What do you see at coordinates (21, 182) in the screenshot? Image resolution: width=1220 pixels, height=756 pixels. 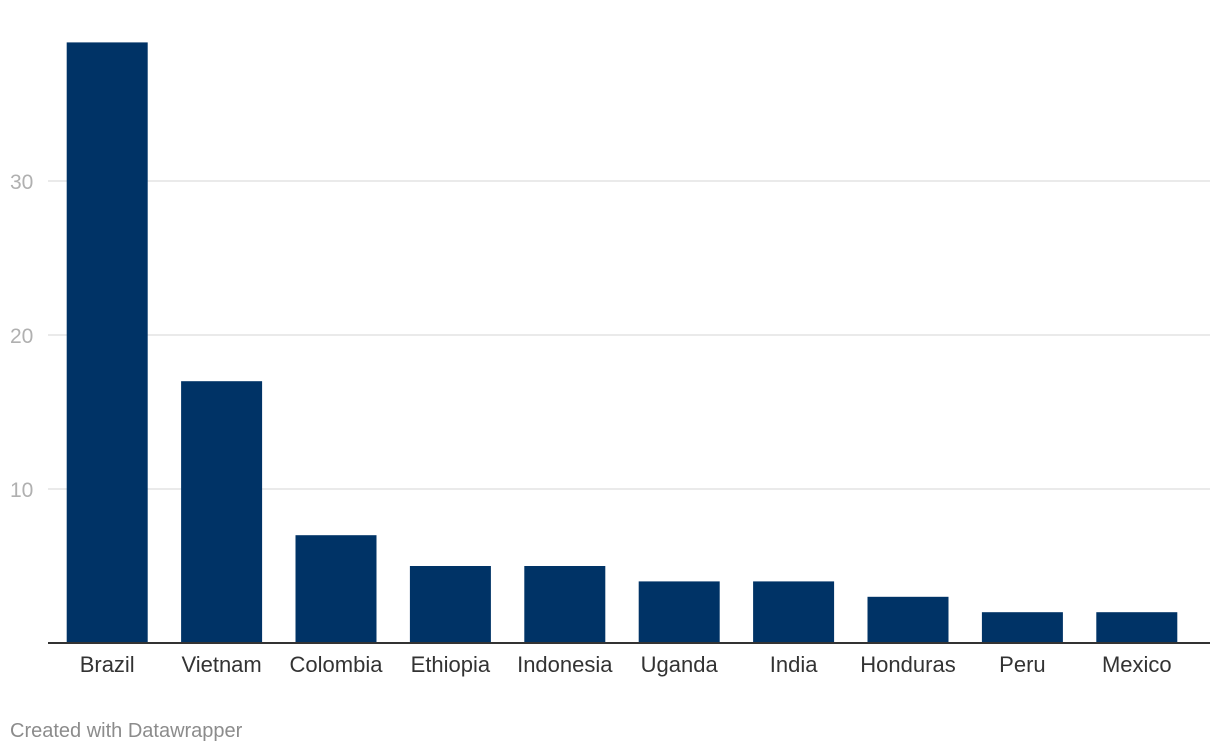 I see `y-tick-label: 30` at bounding box center [21, 182].